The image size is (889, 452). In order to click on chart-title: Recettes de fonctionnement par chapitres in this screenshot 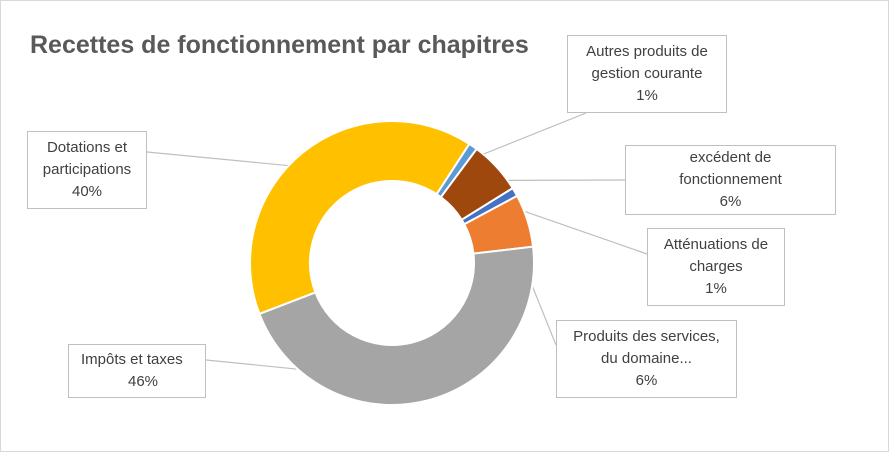, I will do `click(279, 45)`.